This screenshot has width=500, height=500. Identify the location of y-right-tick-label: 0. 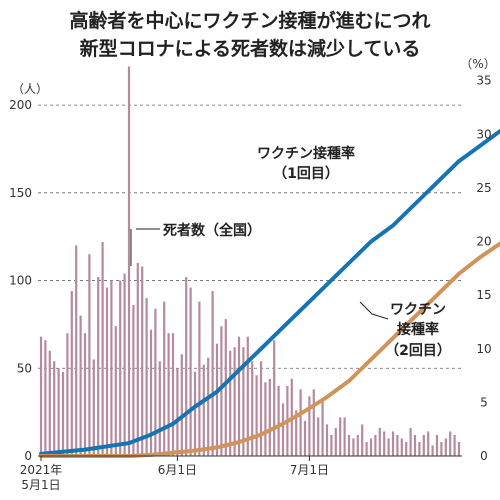
(484, 456).